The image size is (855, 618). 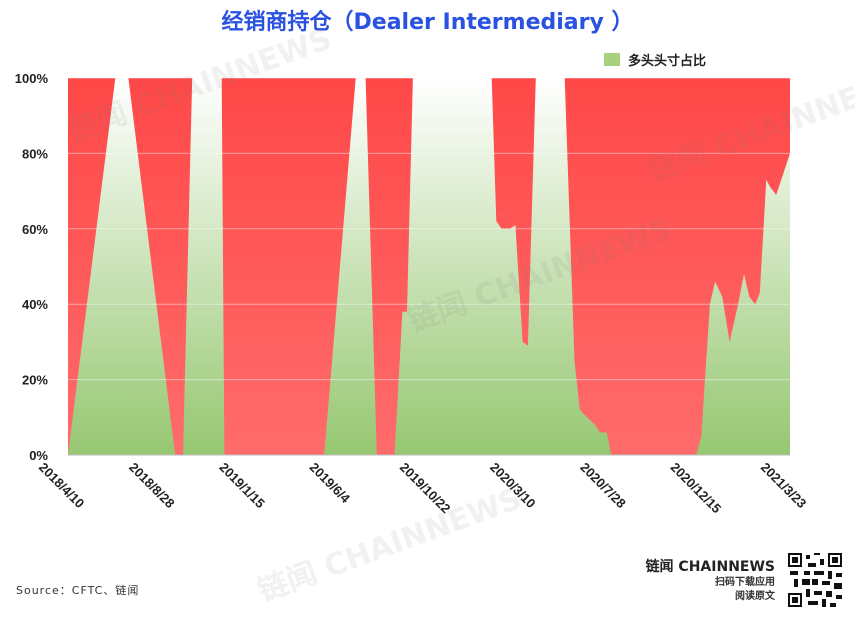 I want to click on legend-label: 多头头寸占比, so click(x=667, y=61).